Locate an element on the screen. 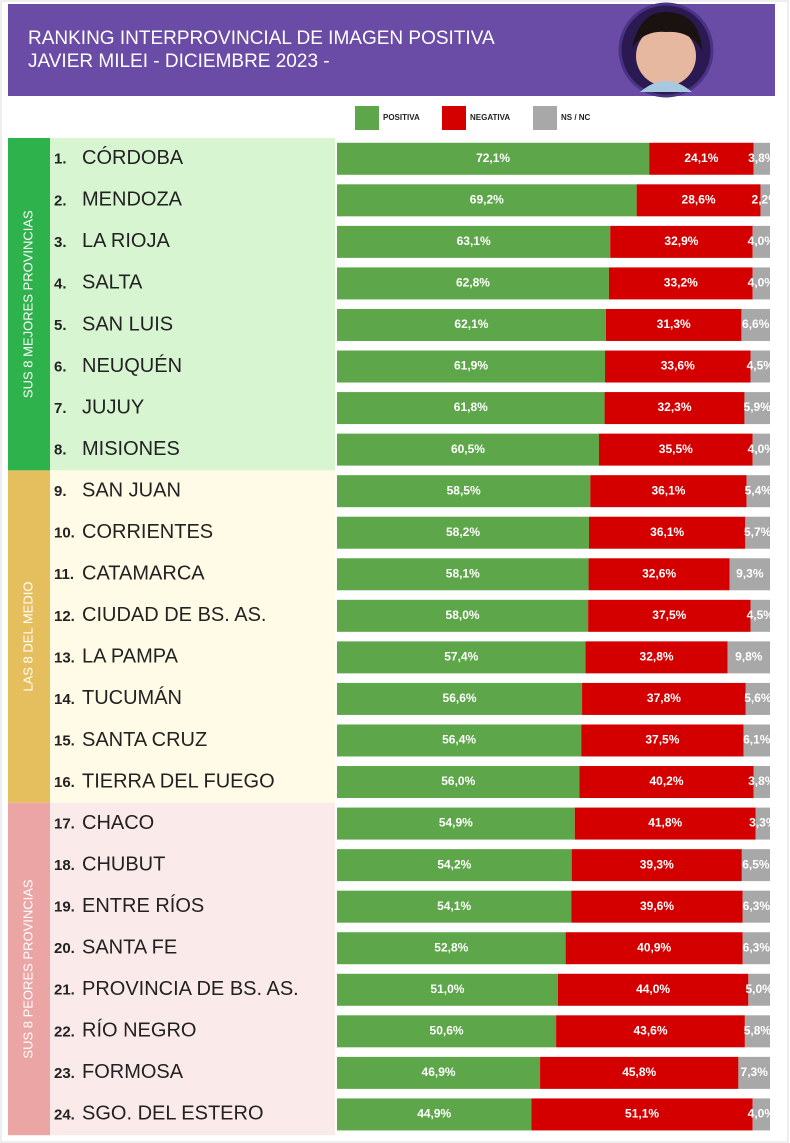  value-label: 61,8% is located at coordinates (471, 407).